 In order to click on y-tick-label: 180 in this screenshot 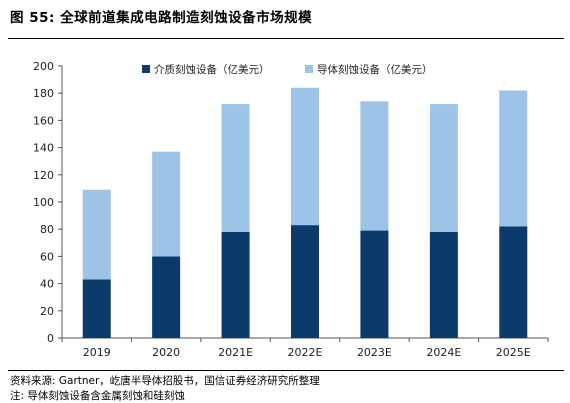, I will do `click(43, 93)`.